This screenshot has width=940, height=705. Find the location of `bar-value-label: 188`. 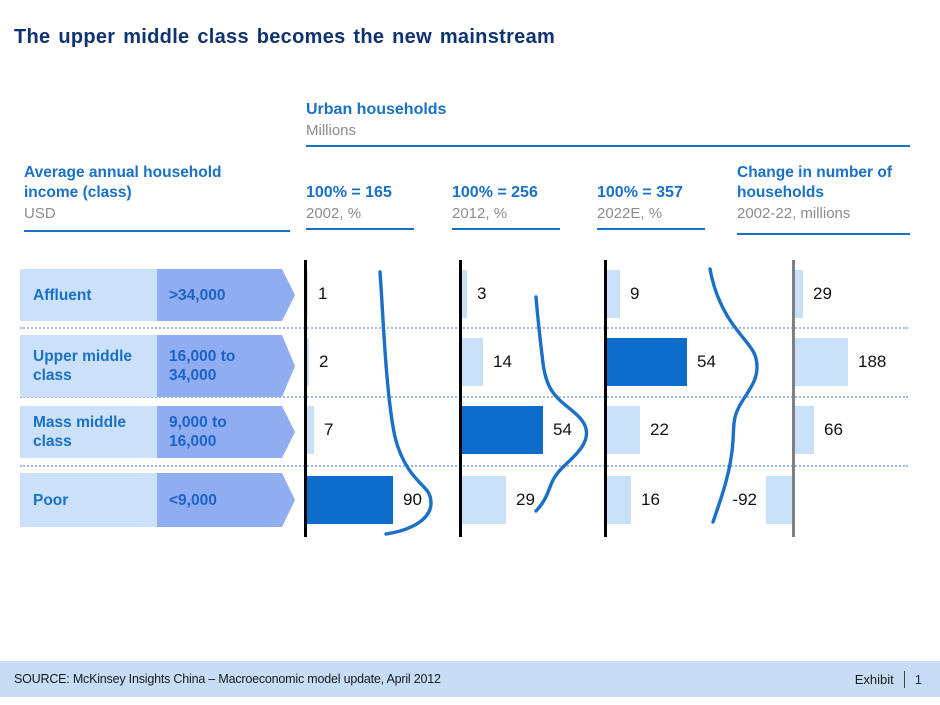

bar-value-label: 188 is located at coordinates (872, 361).